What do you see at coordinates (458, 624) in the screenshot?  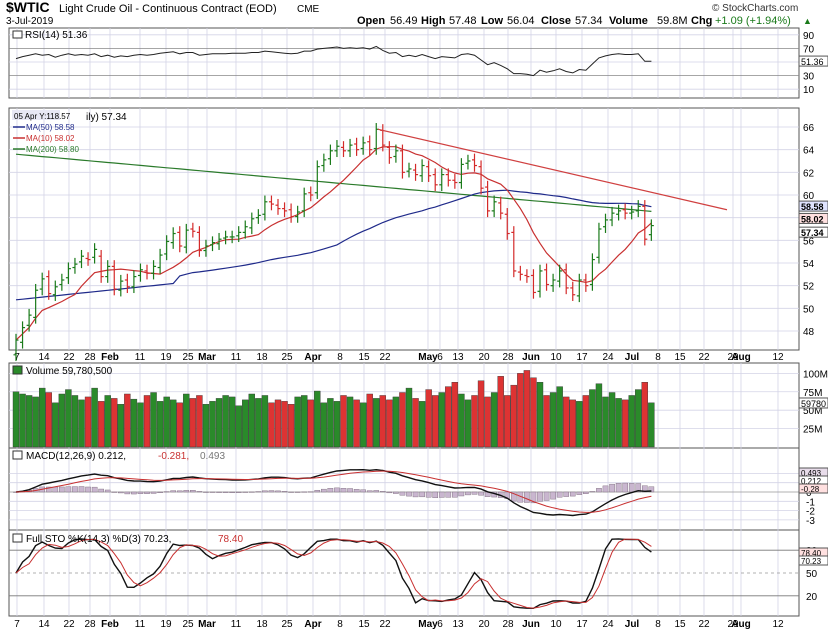 I see `x-tick-label-bottom: 13` at bounding box center [458, 624].